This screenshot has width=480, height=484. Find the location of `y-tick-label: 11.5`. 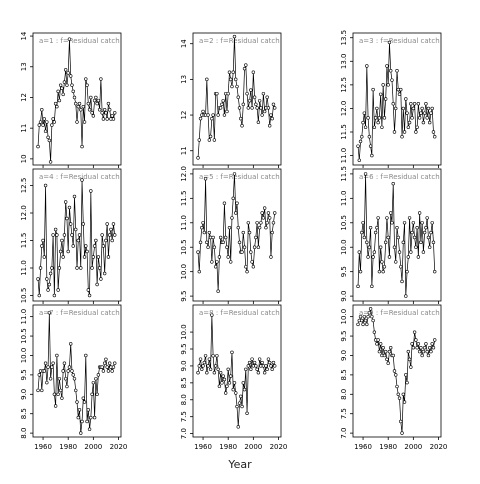

y-tick-label: 11.5 is located at coordinates (24, 241).